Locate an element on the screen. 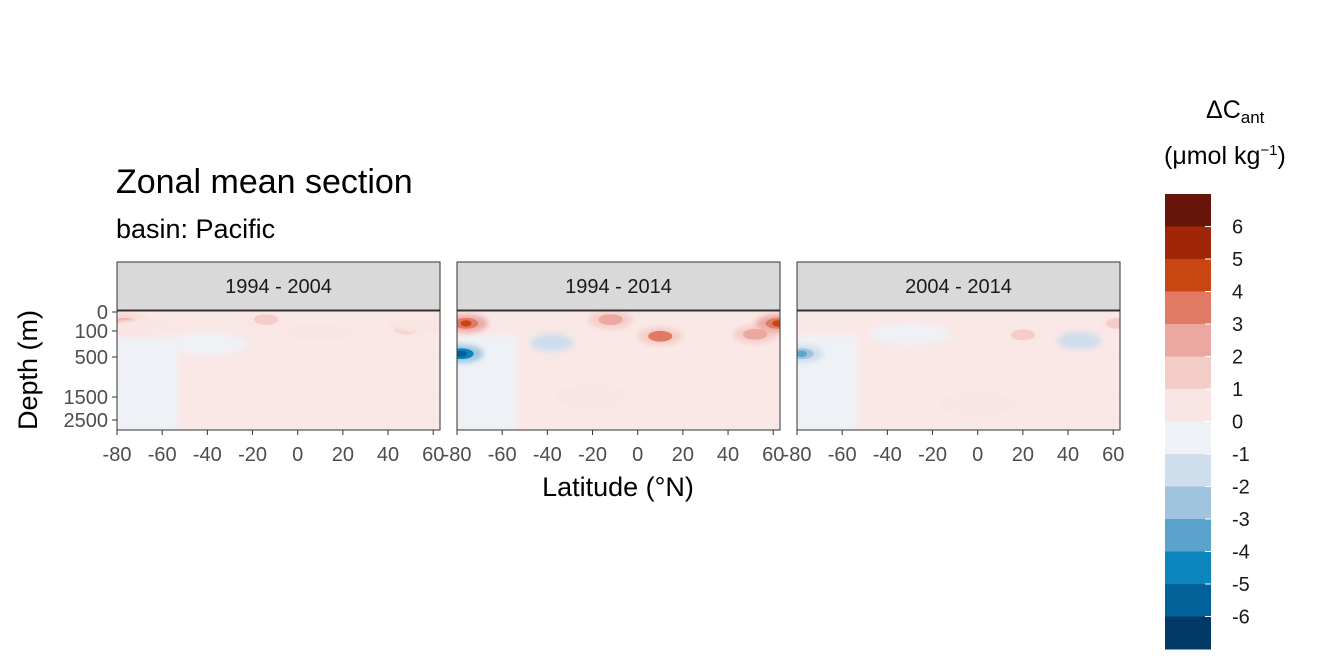 The height and width of the screenshot is (672, 1344). y-tick-label: 1500 is located at coordinates (86, 398).